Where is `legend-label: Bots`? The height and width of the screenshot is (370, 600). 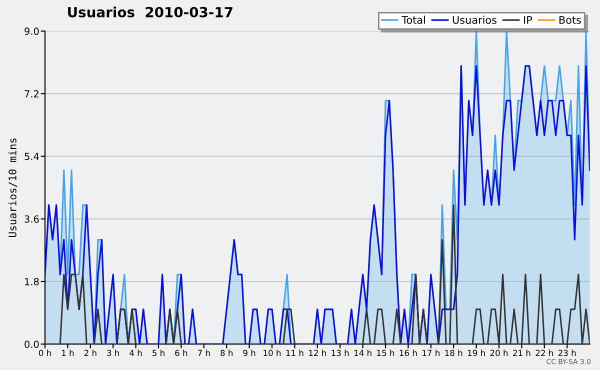
legend-label: Bots is located at coordinates (570, 20).